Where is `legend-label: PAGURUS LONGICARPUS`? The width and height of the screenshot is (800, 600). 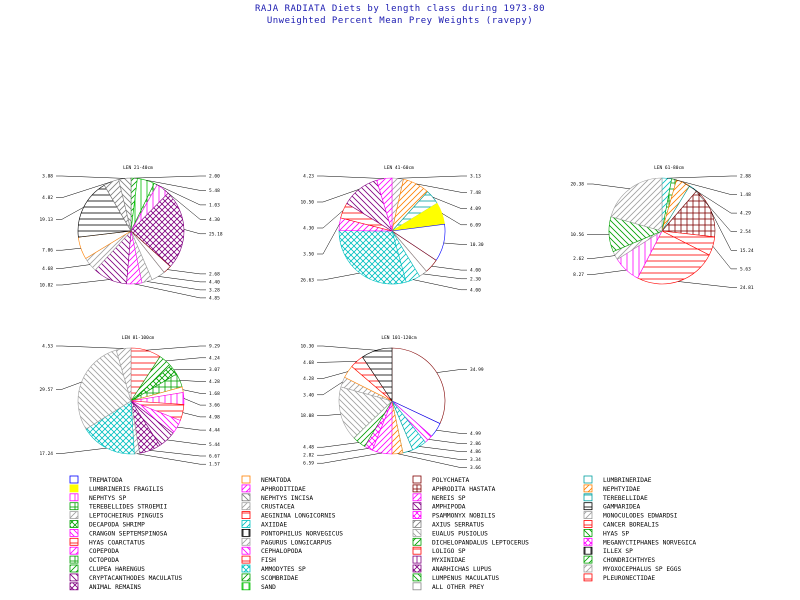 legend-label: PAGURUS LONGICARPUS is located at coordinates (296, 542).